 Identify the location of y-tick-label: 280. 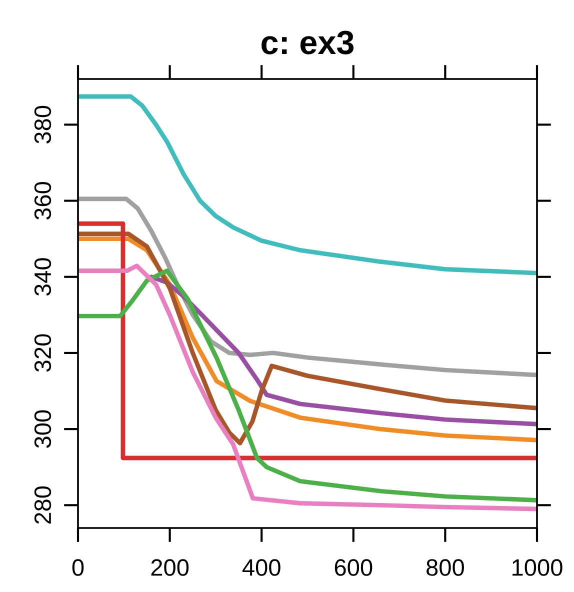
(43, 505).